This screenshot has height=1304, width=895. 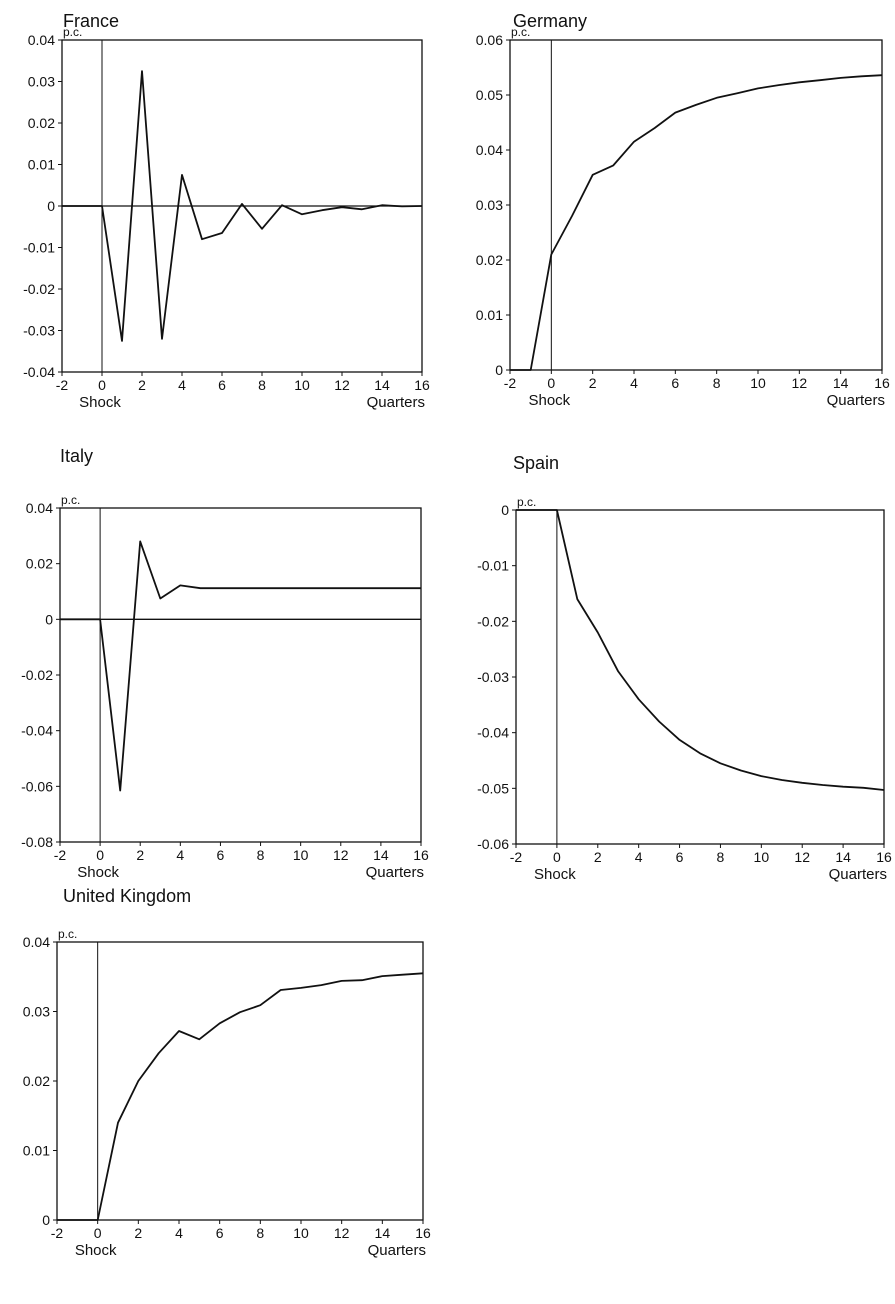 What do you see at coordinates (536, 463) in the screenshot?
I see `chart-title: Spain` at bounding box center [536, 463].